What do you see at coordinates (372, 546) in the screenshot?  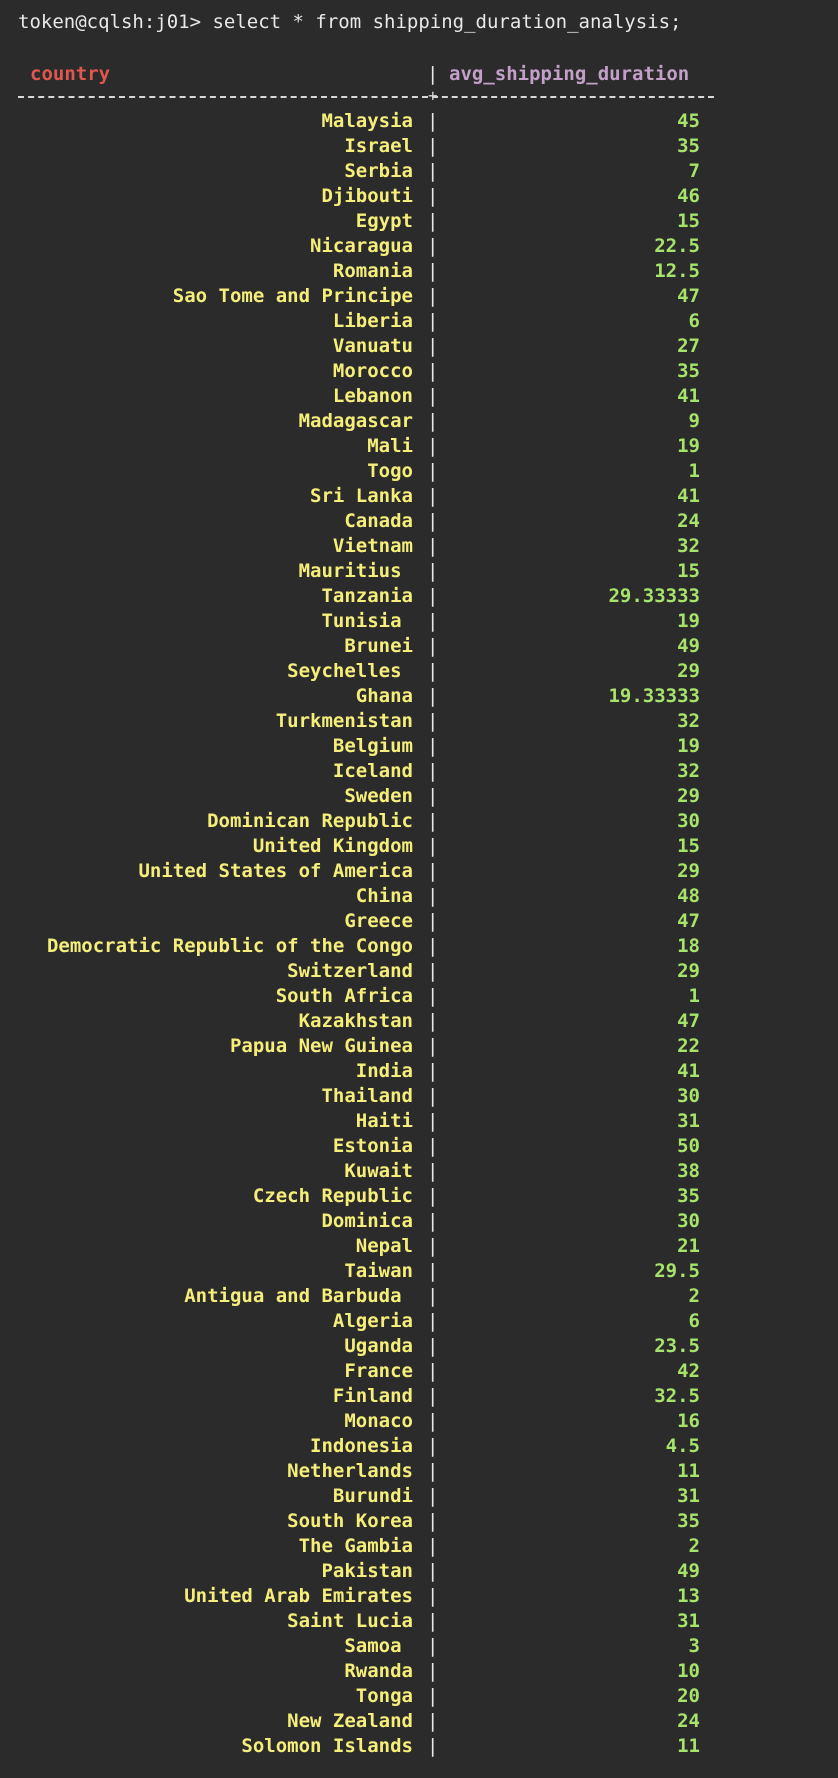 I see `country-cell: Vietnam` at bounding box center [372, 546].